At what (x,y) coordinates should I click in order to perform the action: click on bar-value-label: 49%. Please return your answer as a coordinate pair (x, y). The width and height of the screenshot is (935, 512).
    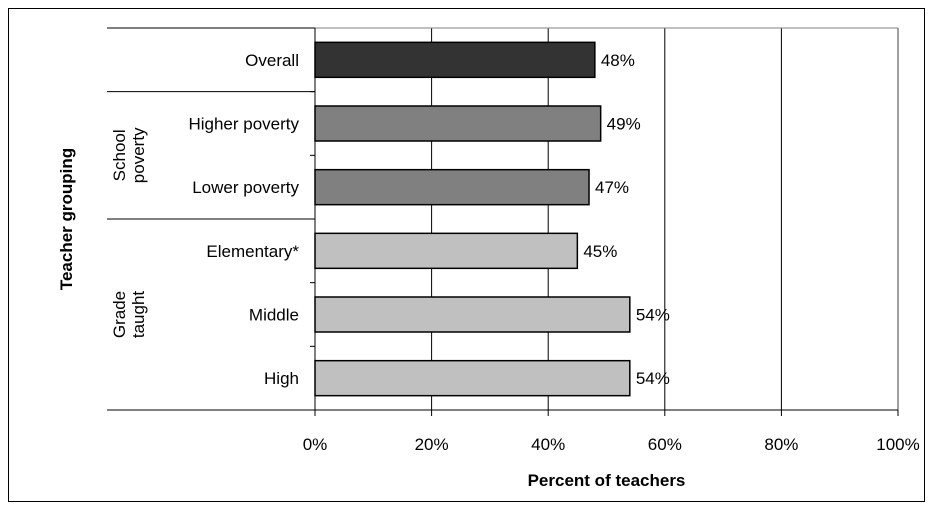
    Looking at the image, I should click on (624, 124).